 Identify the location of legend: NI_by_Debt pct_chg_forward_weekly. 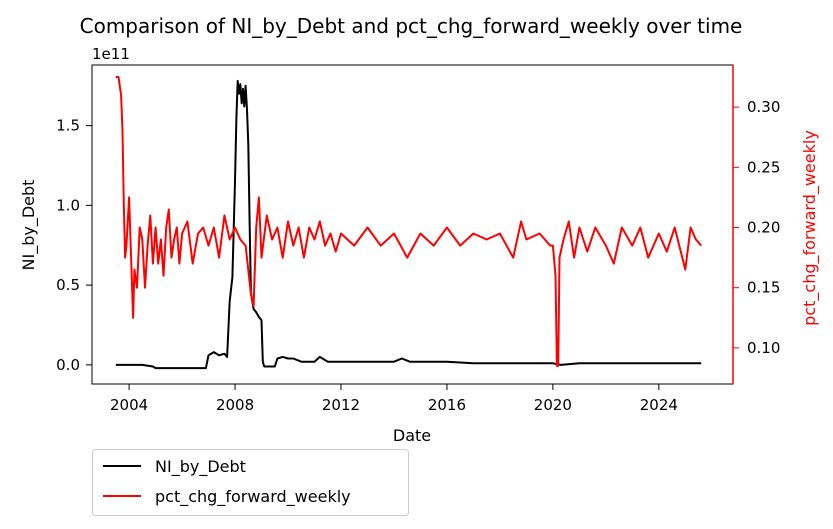
(250, 482).